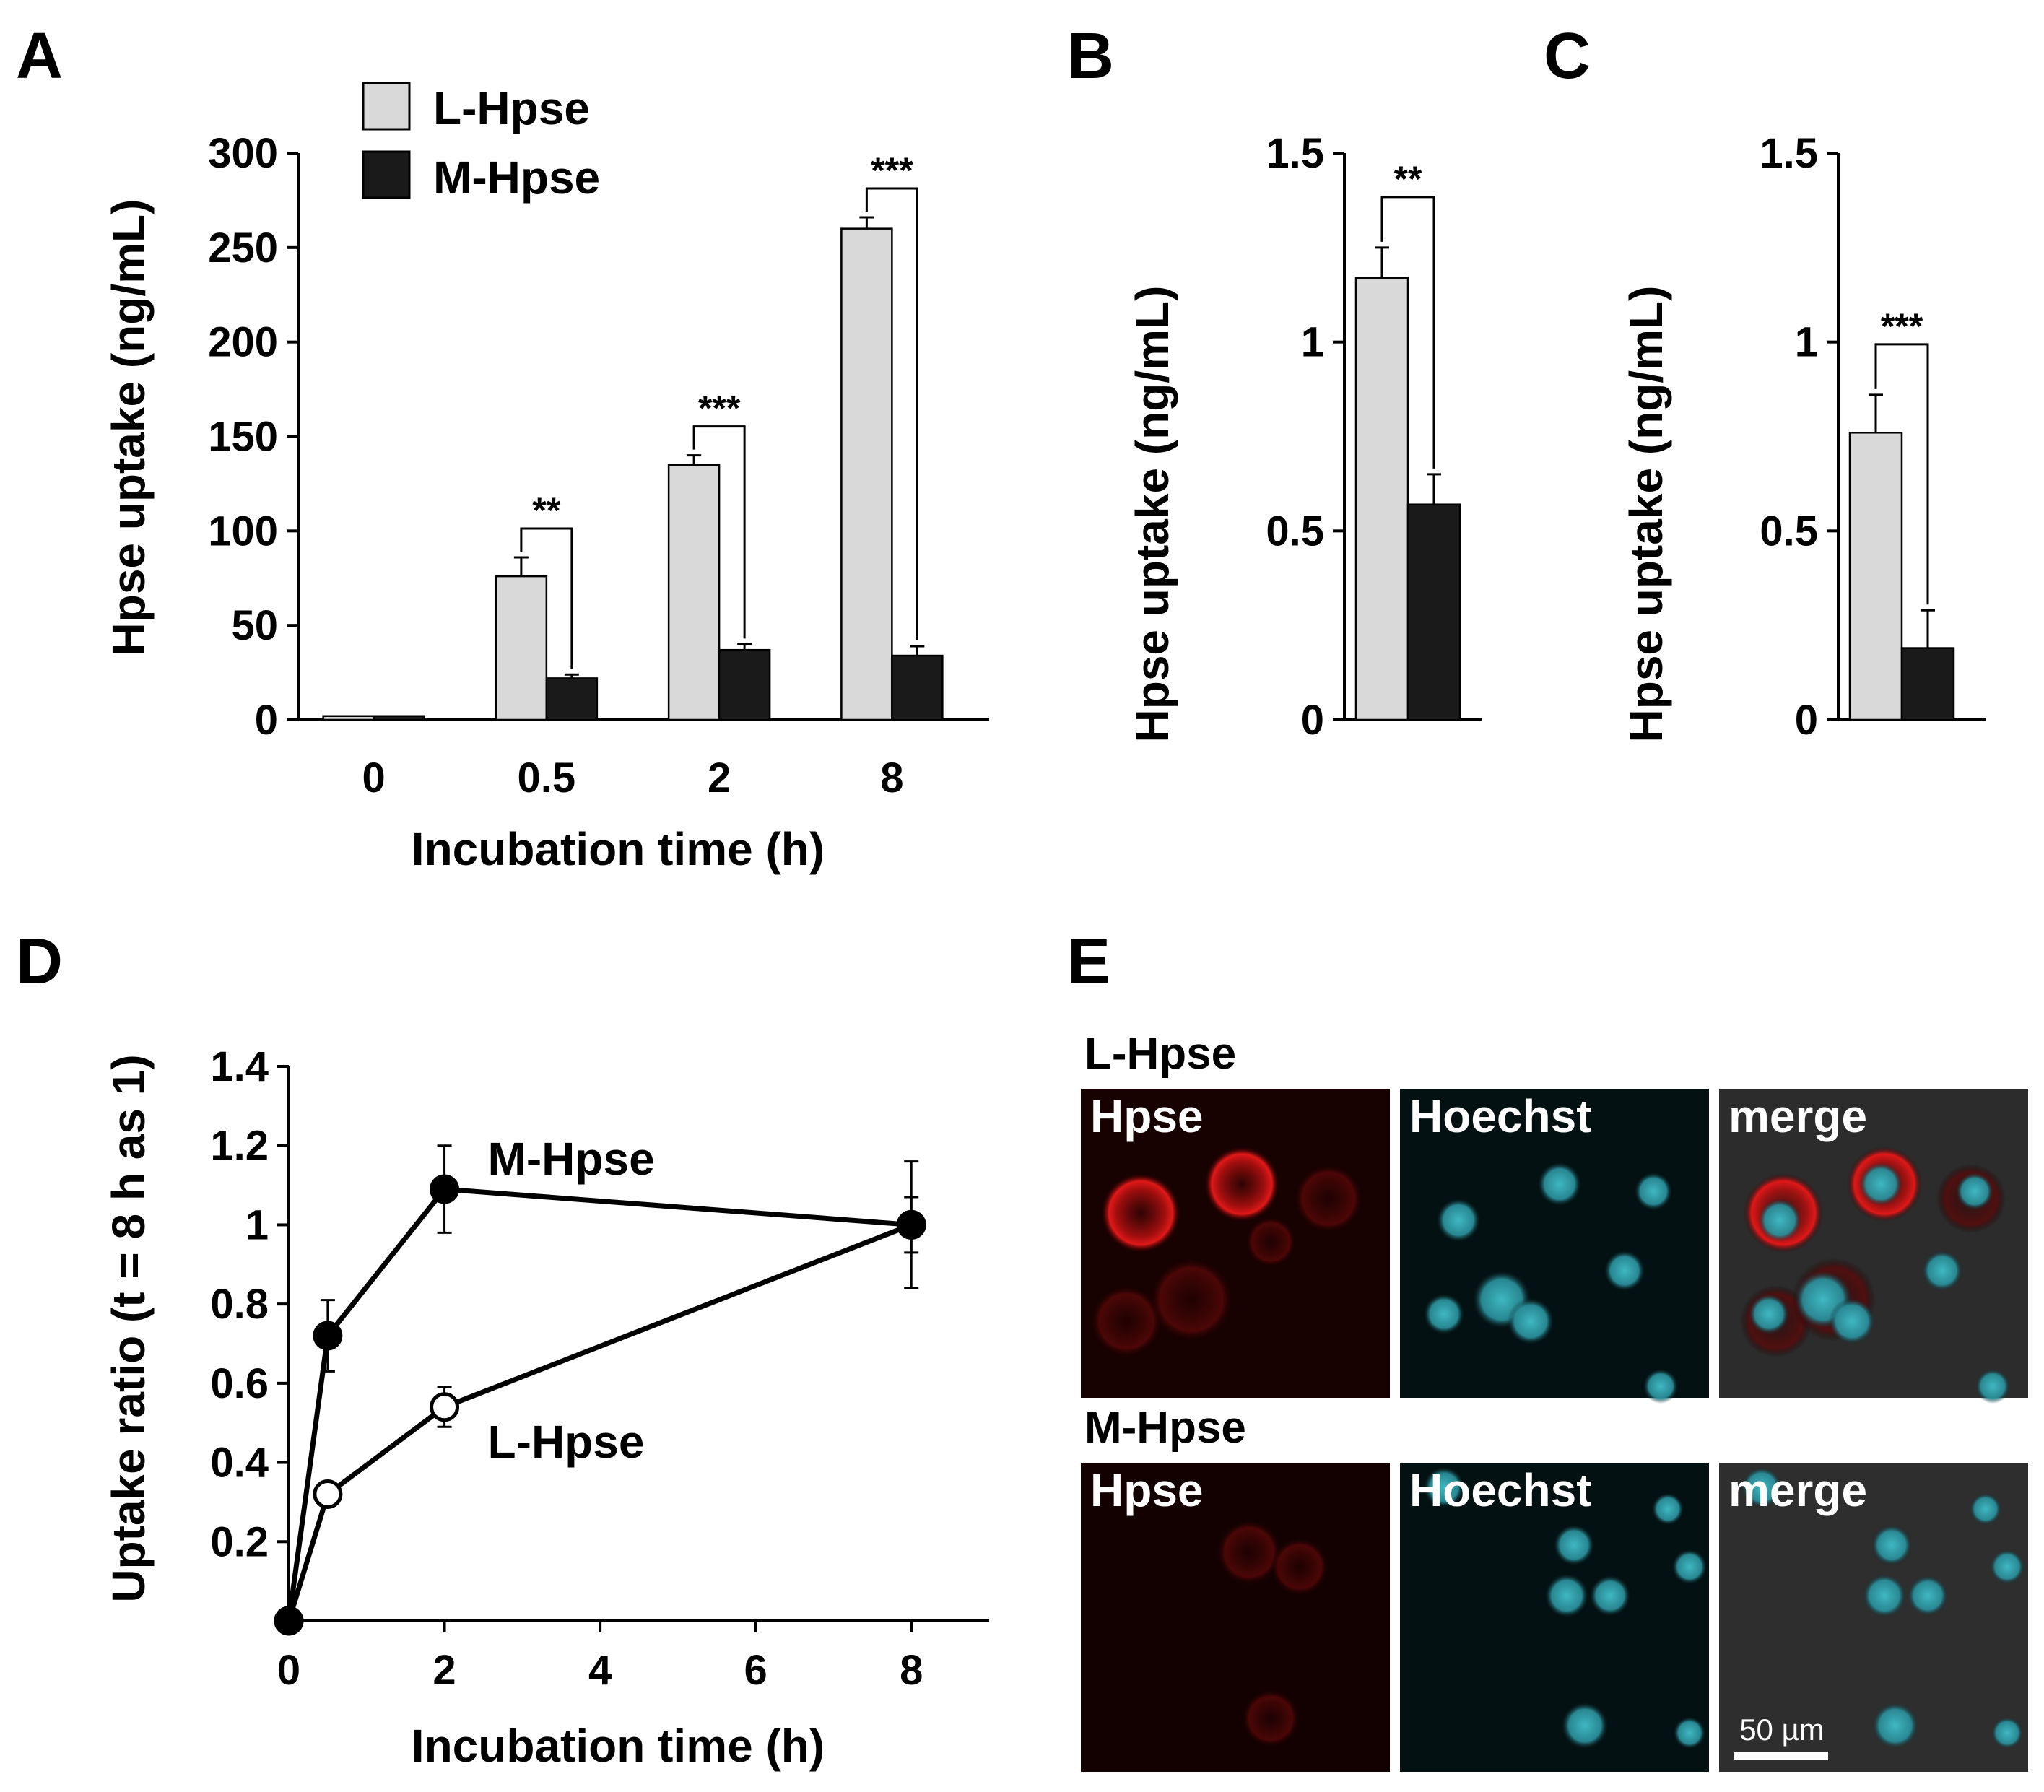  I want to click on panel-d-y-tick-label: 1, so click(257, 1224).